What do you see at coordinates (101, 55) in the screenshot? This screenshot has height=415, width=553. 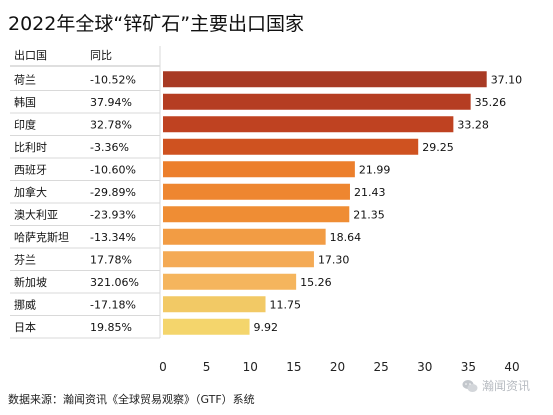 I see `header-yoy: 同比` at bounding box center [101, 55].